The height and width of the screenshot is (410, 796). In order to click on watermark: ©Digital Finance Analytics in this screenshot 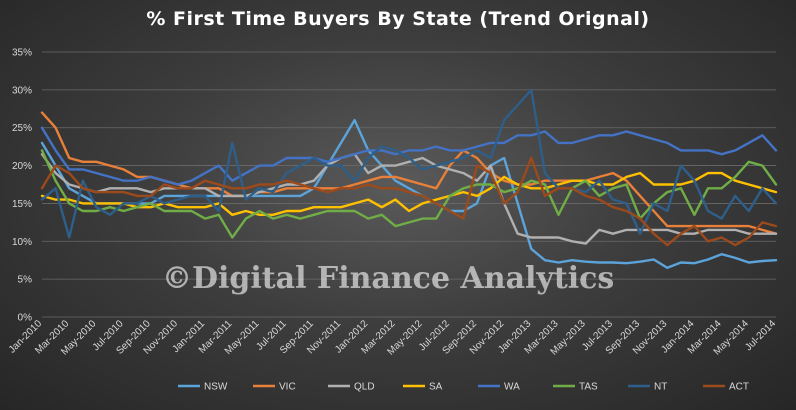, I will do `click(388, 278)`.